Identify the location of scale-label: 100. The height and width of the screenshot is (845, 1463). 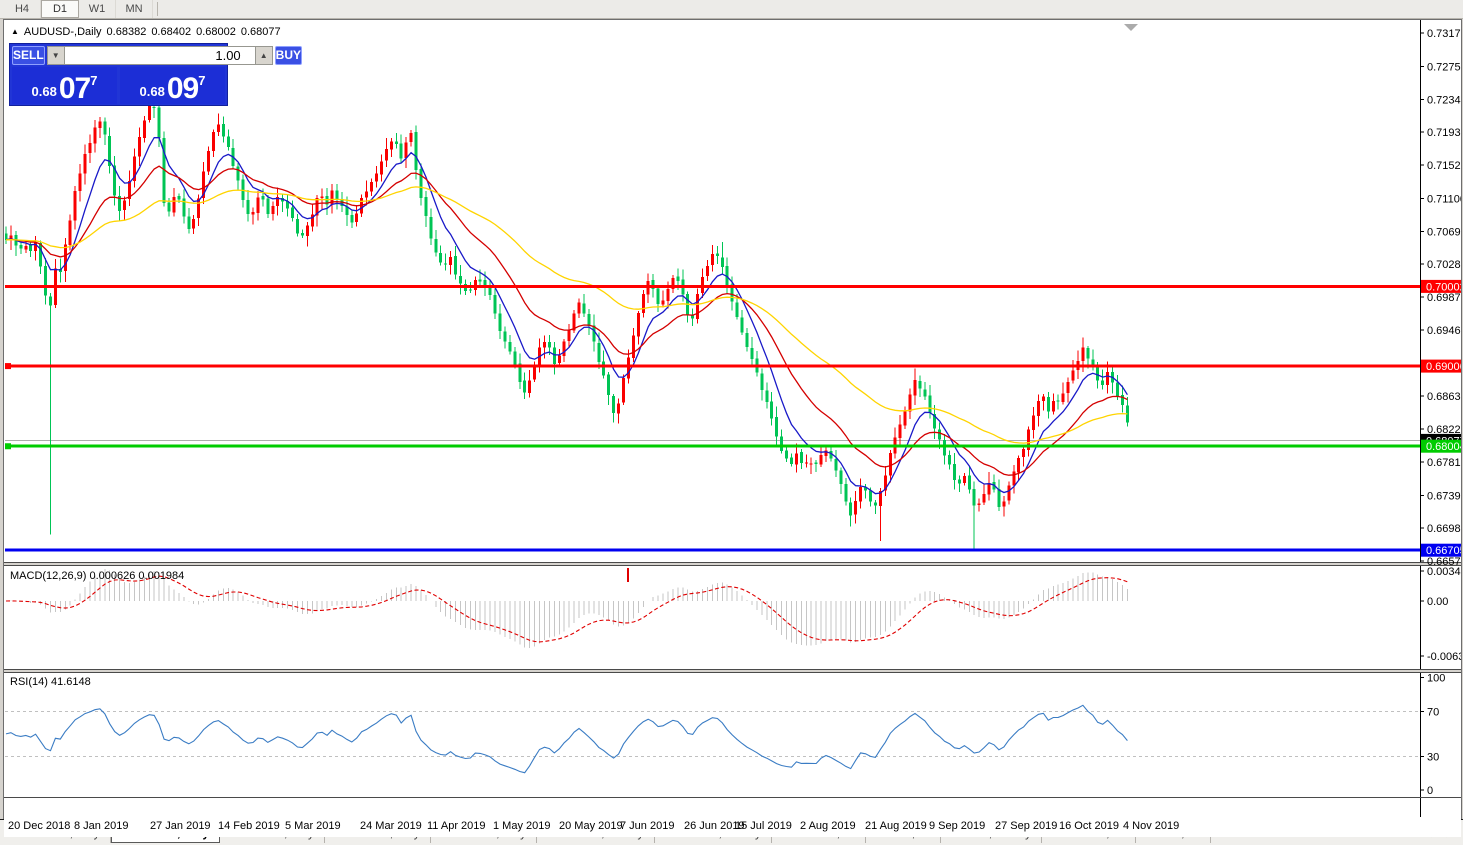
(1436, 679).